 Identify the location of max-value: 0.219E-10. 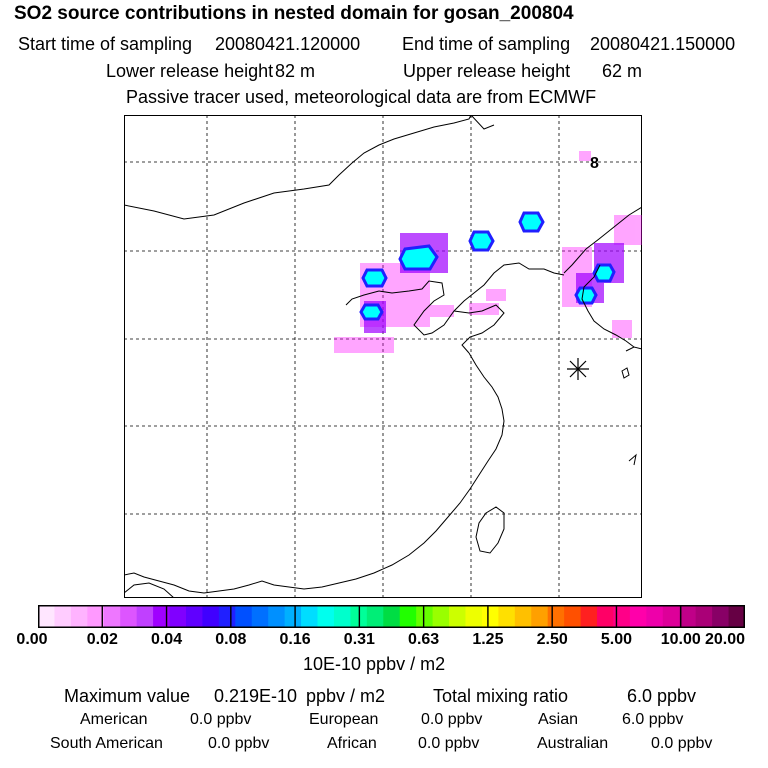
(256, 696).